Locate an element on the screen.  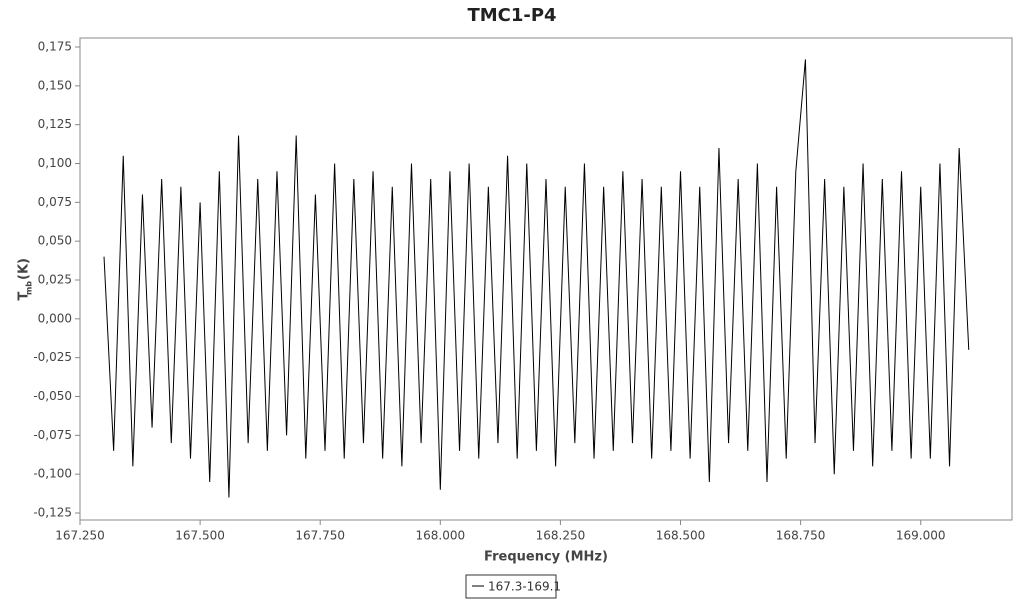
x-tick-label: 168.250 is located at coordinates (561, 536).